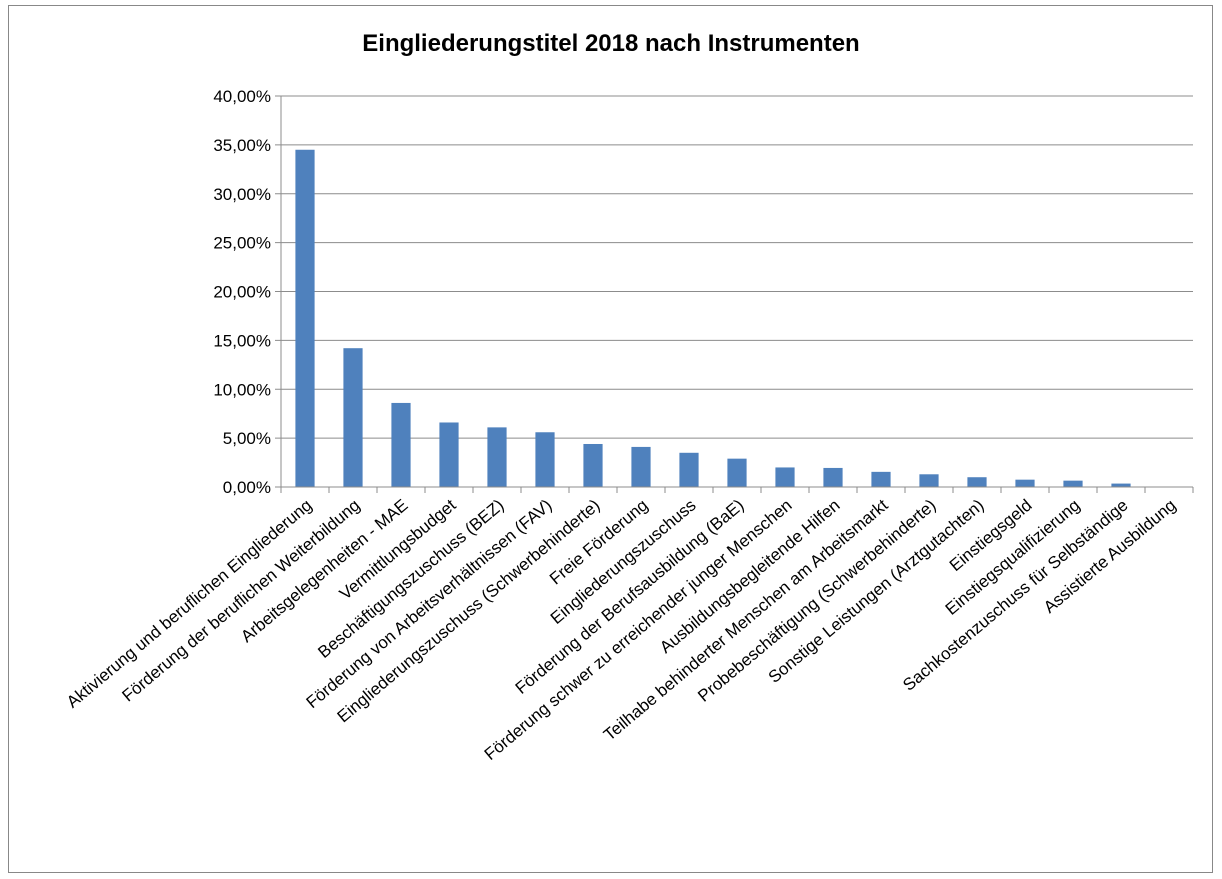  What do you see at coordinates (242, 389) in the screenshot?
I see `y-tick-label: 10,00%` at bounding box center [242, 389].